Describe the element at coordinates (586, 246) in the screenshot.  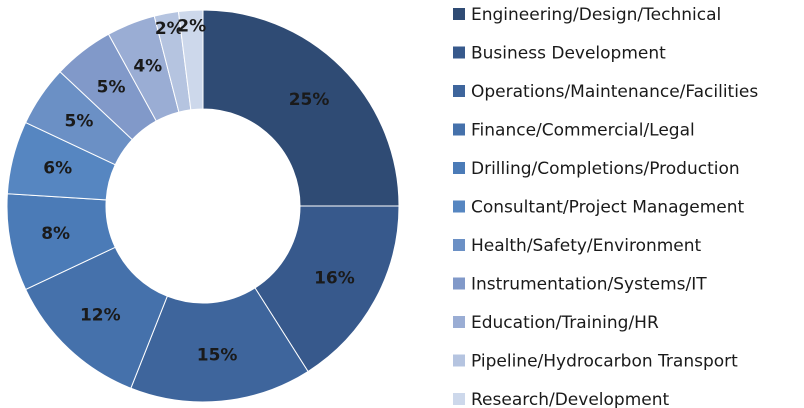
I see `legend-label: Health/Safety/Environment` at that location.